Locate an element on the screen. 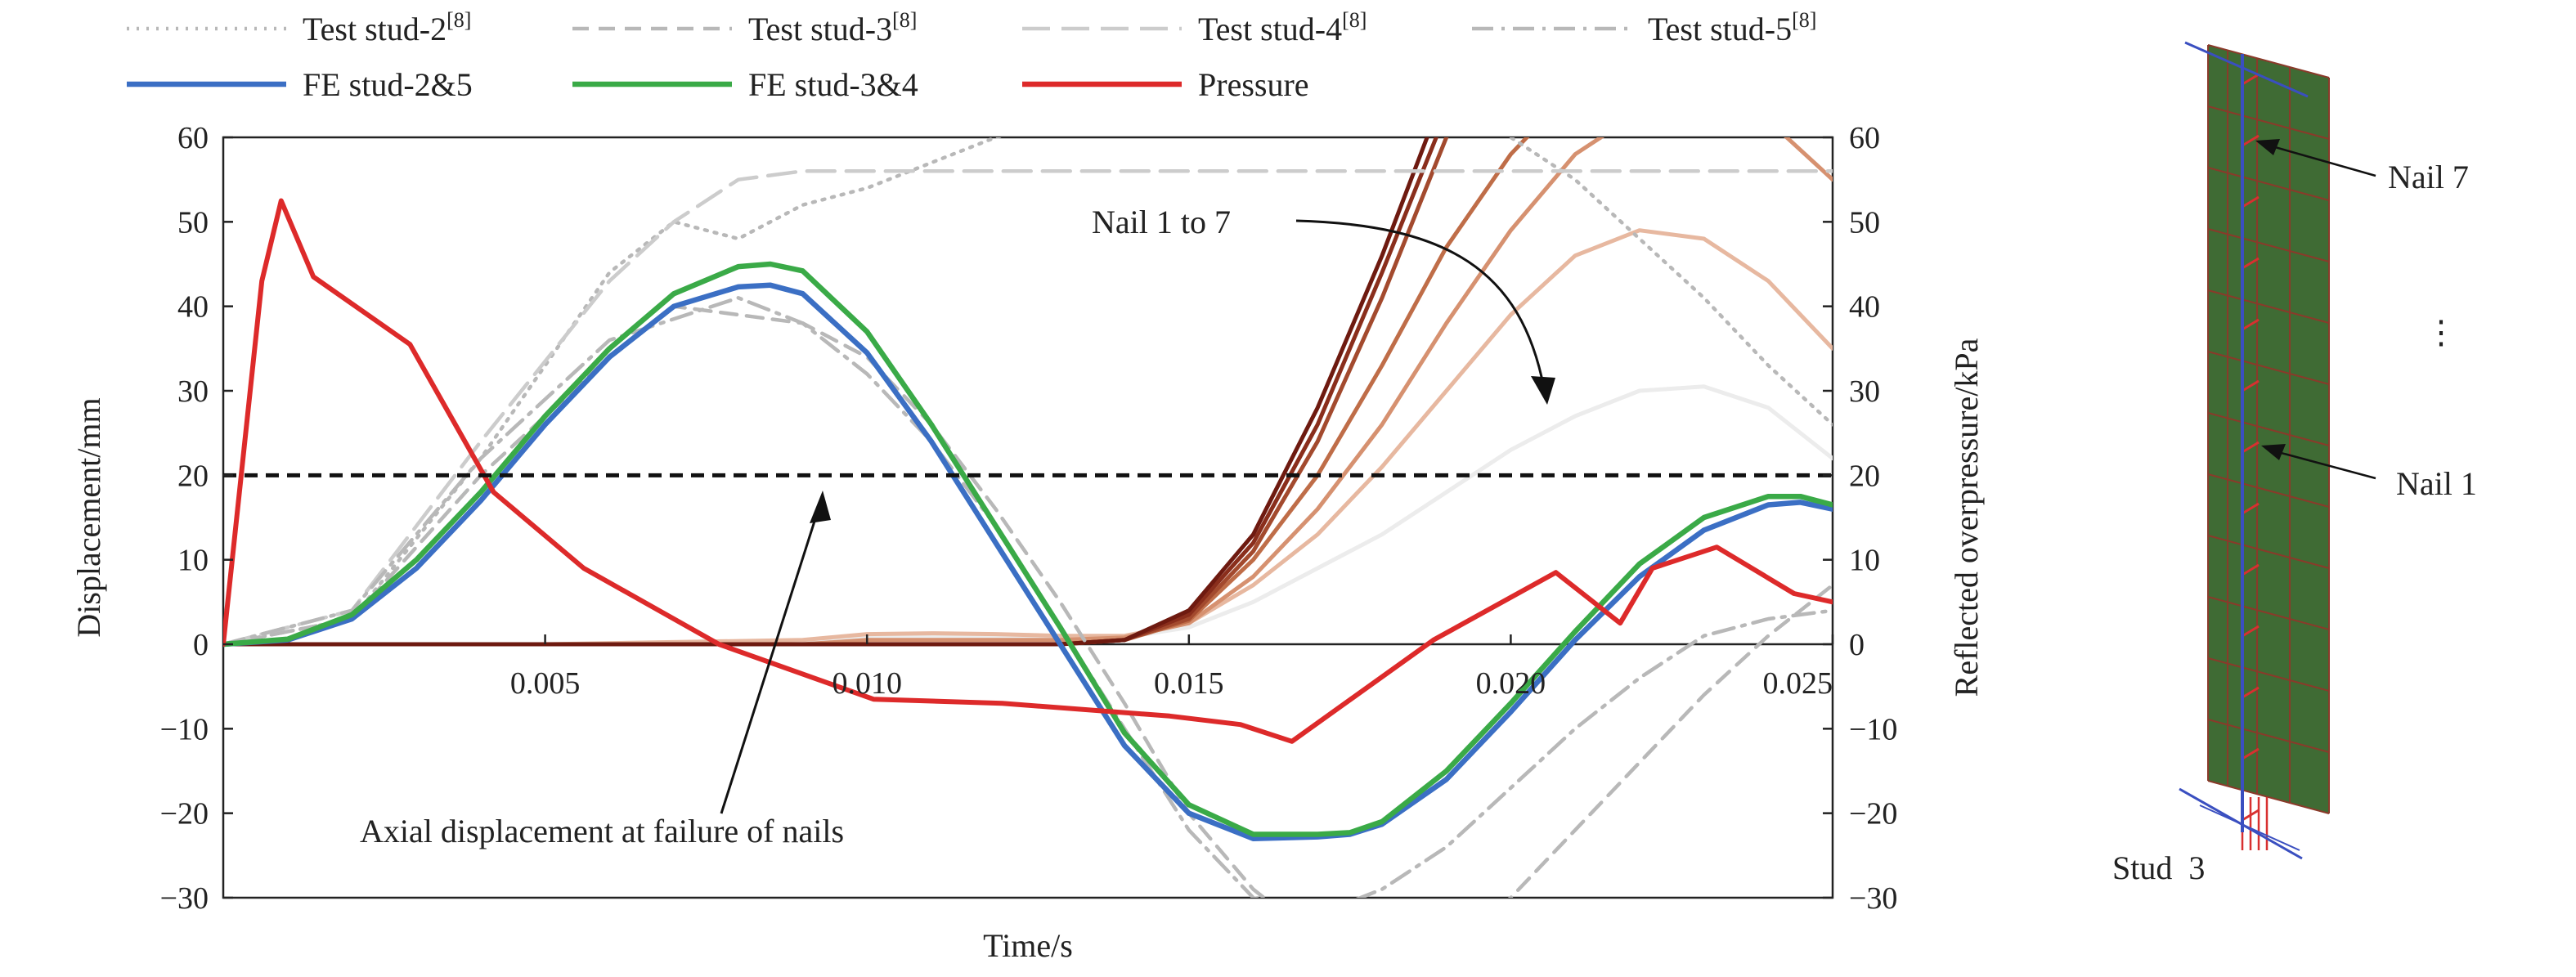  x-tick-label: 0.015 is located at coordinates (1189, 683).